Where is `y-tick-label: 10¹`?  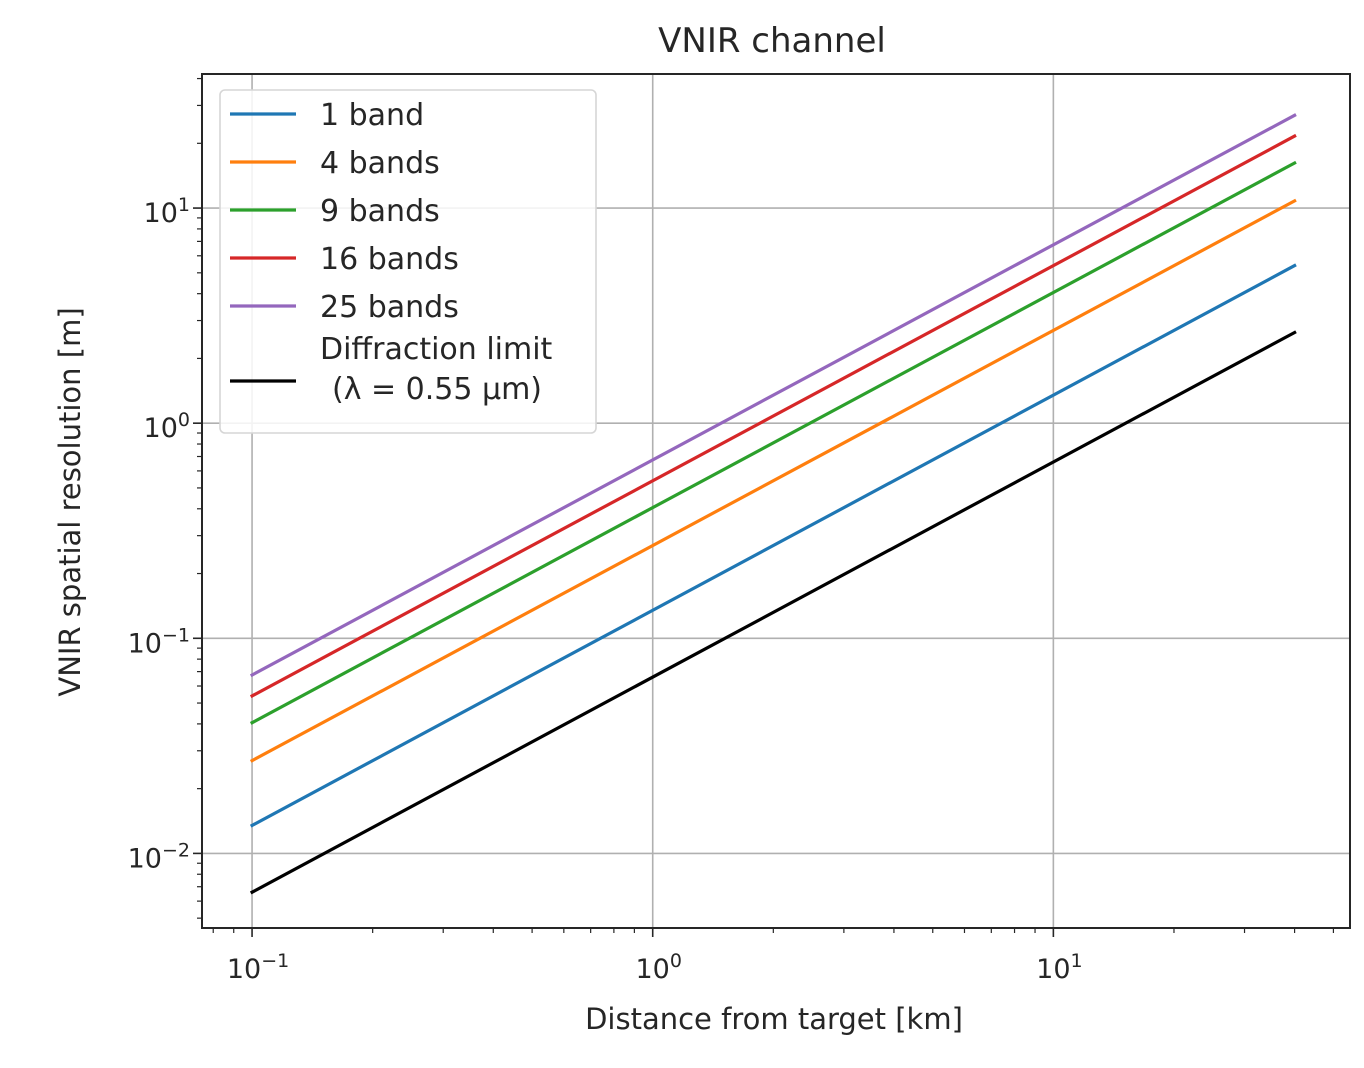
y-tick-label: 10¹ is located at coordinates (167, 211).